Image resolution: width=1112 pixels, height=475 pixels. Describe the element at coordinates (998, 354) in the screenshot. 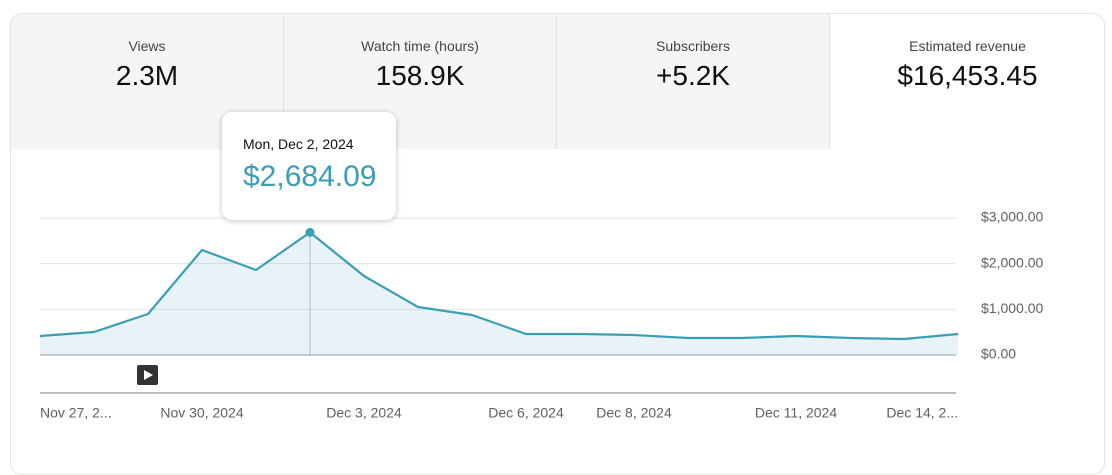

I see `y-tick-label: $0.00` at that location.